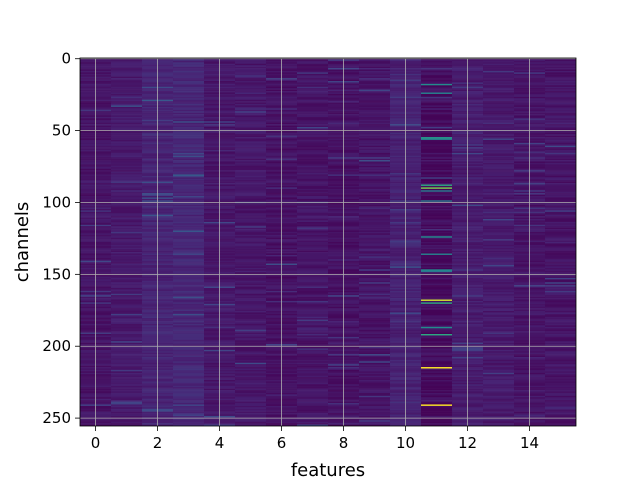 This screenshot has height=480, width=640. Describe the element at coordinates (66, 59) in the screenshot. I see `y-tick-label: 0` at that location.